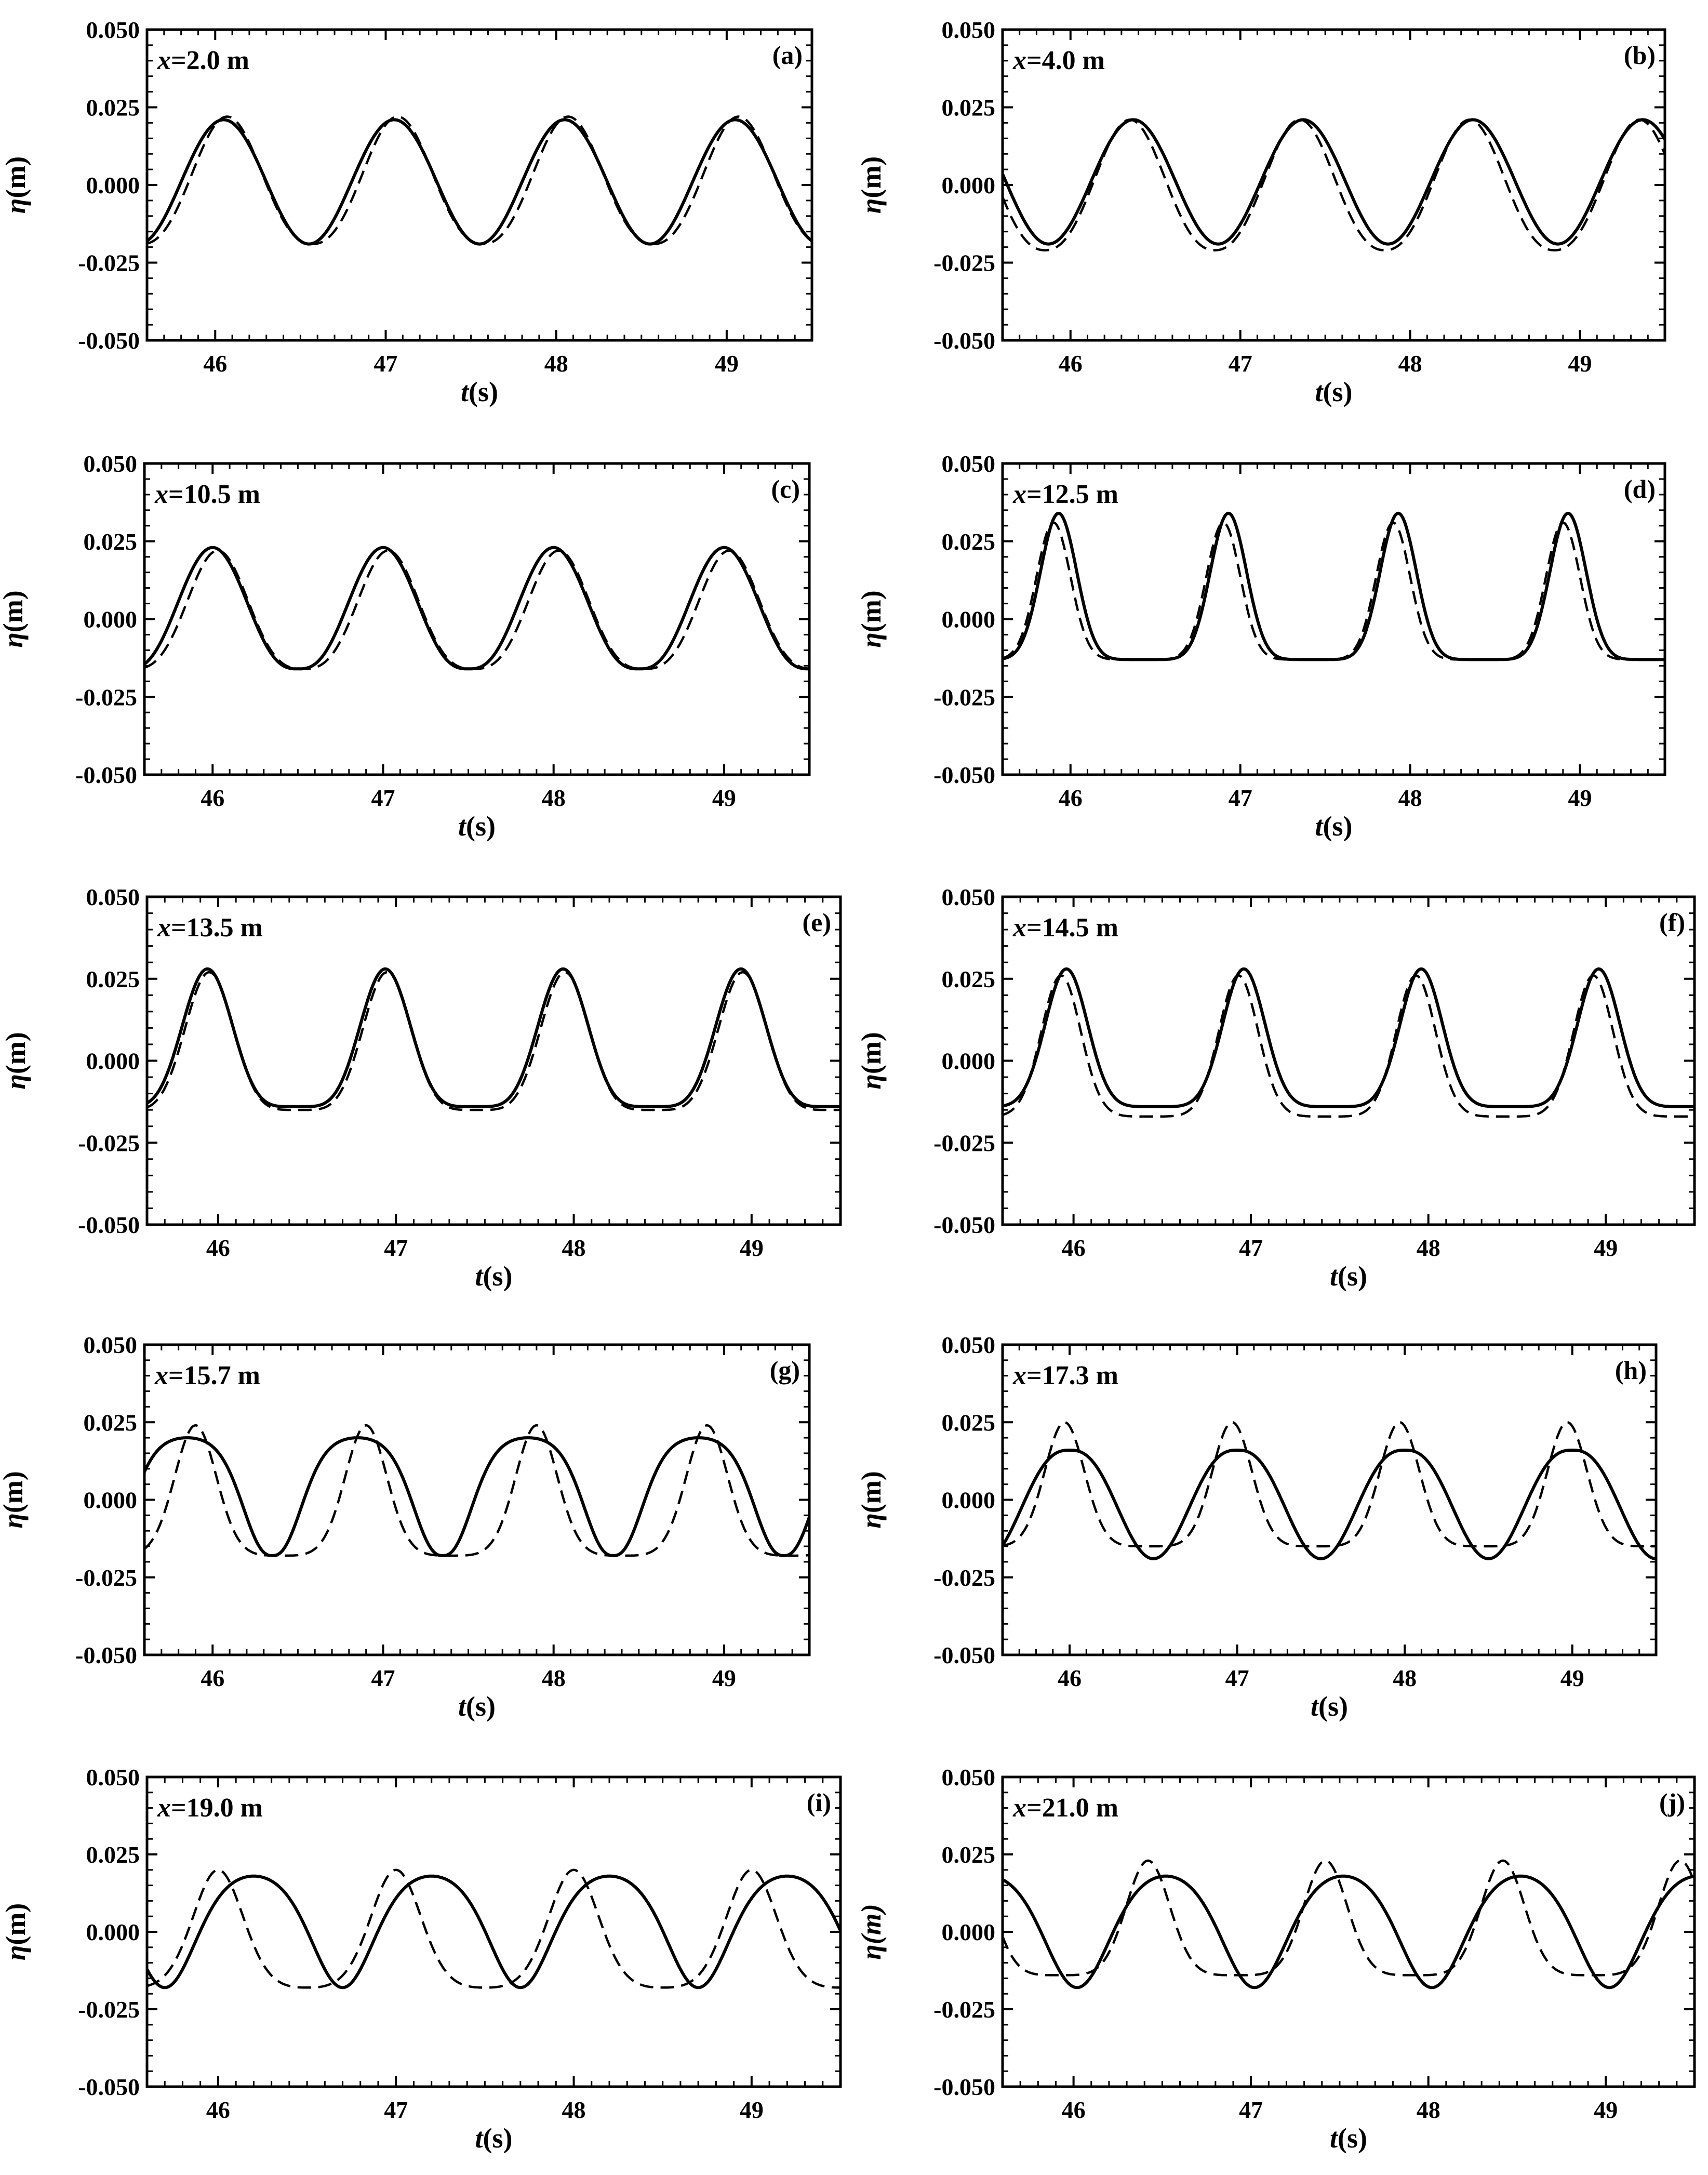  Describe the element at coordinates (1631, 1370) in the screenshot. I see `panel-letter: (h)` at that location.